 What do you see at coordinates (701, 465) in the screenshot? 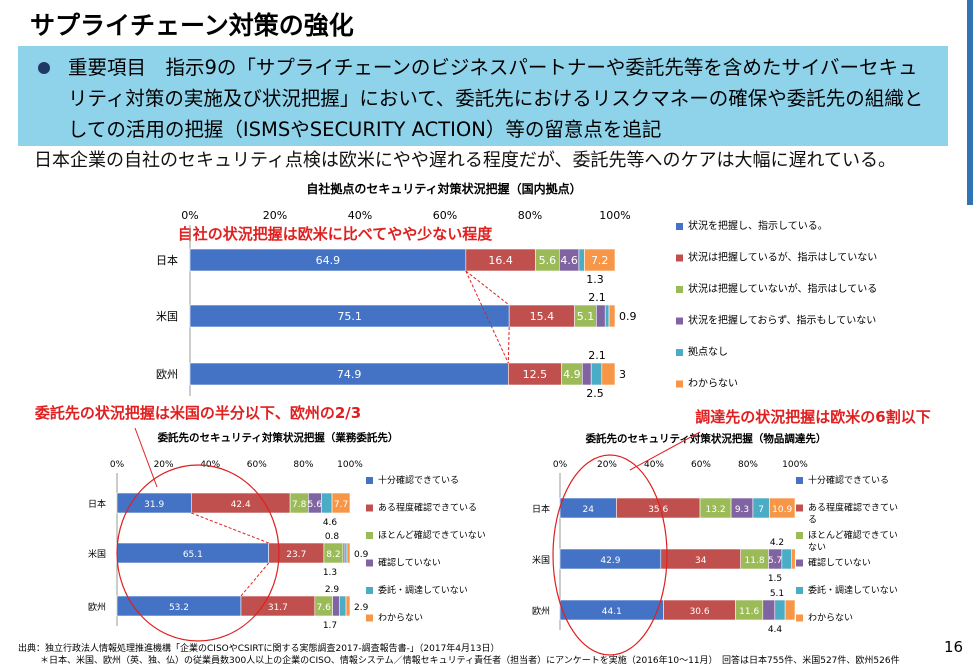
I see `chart-right-x-tick: 60%` at bounding box center [701, 465].